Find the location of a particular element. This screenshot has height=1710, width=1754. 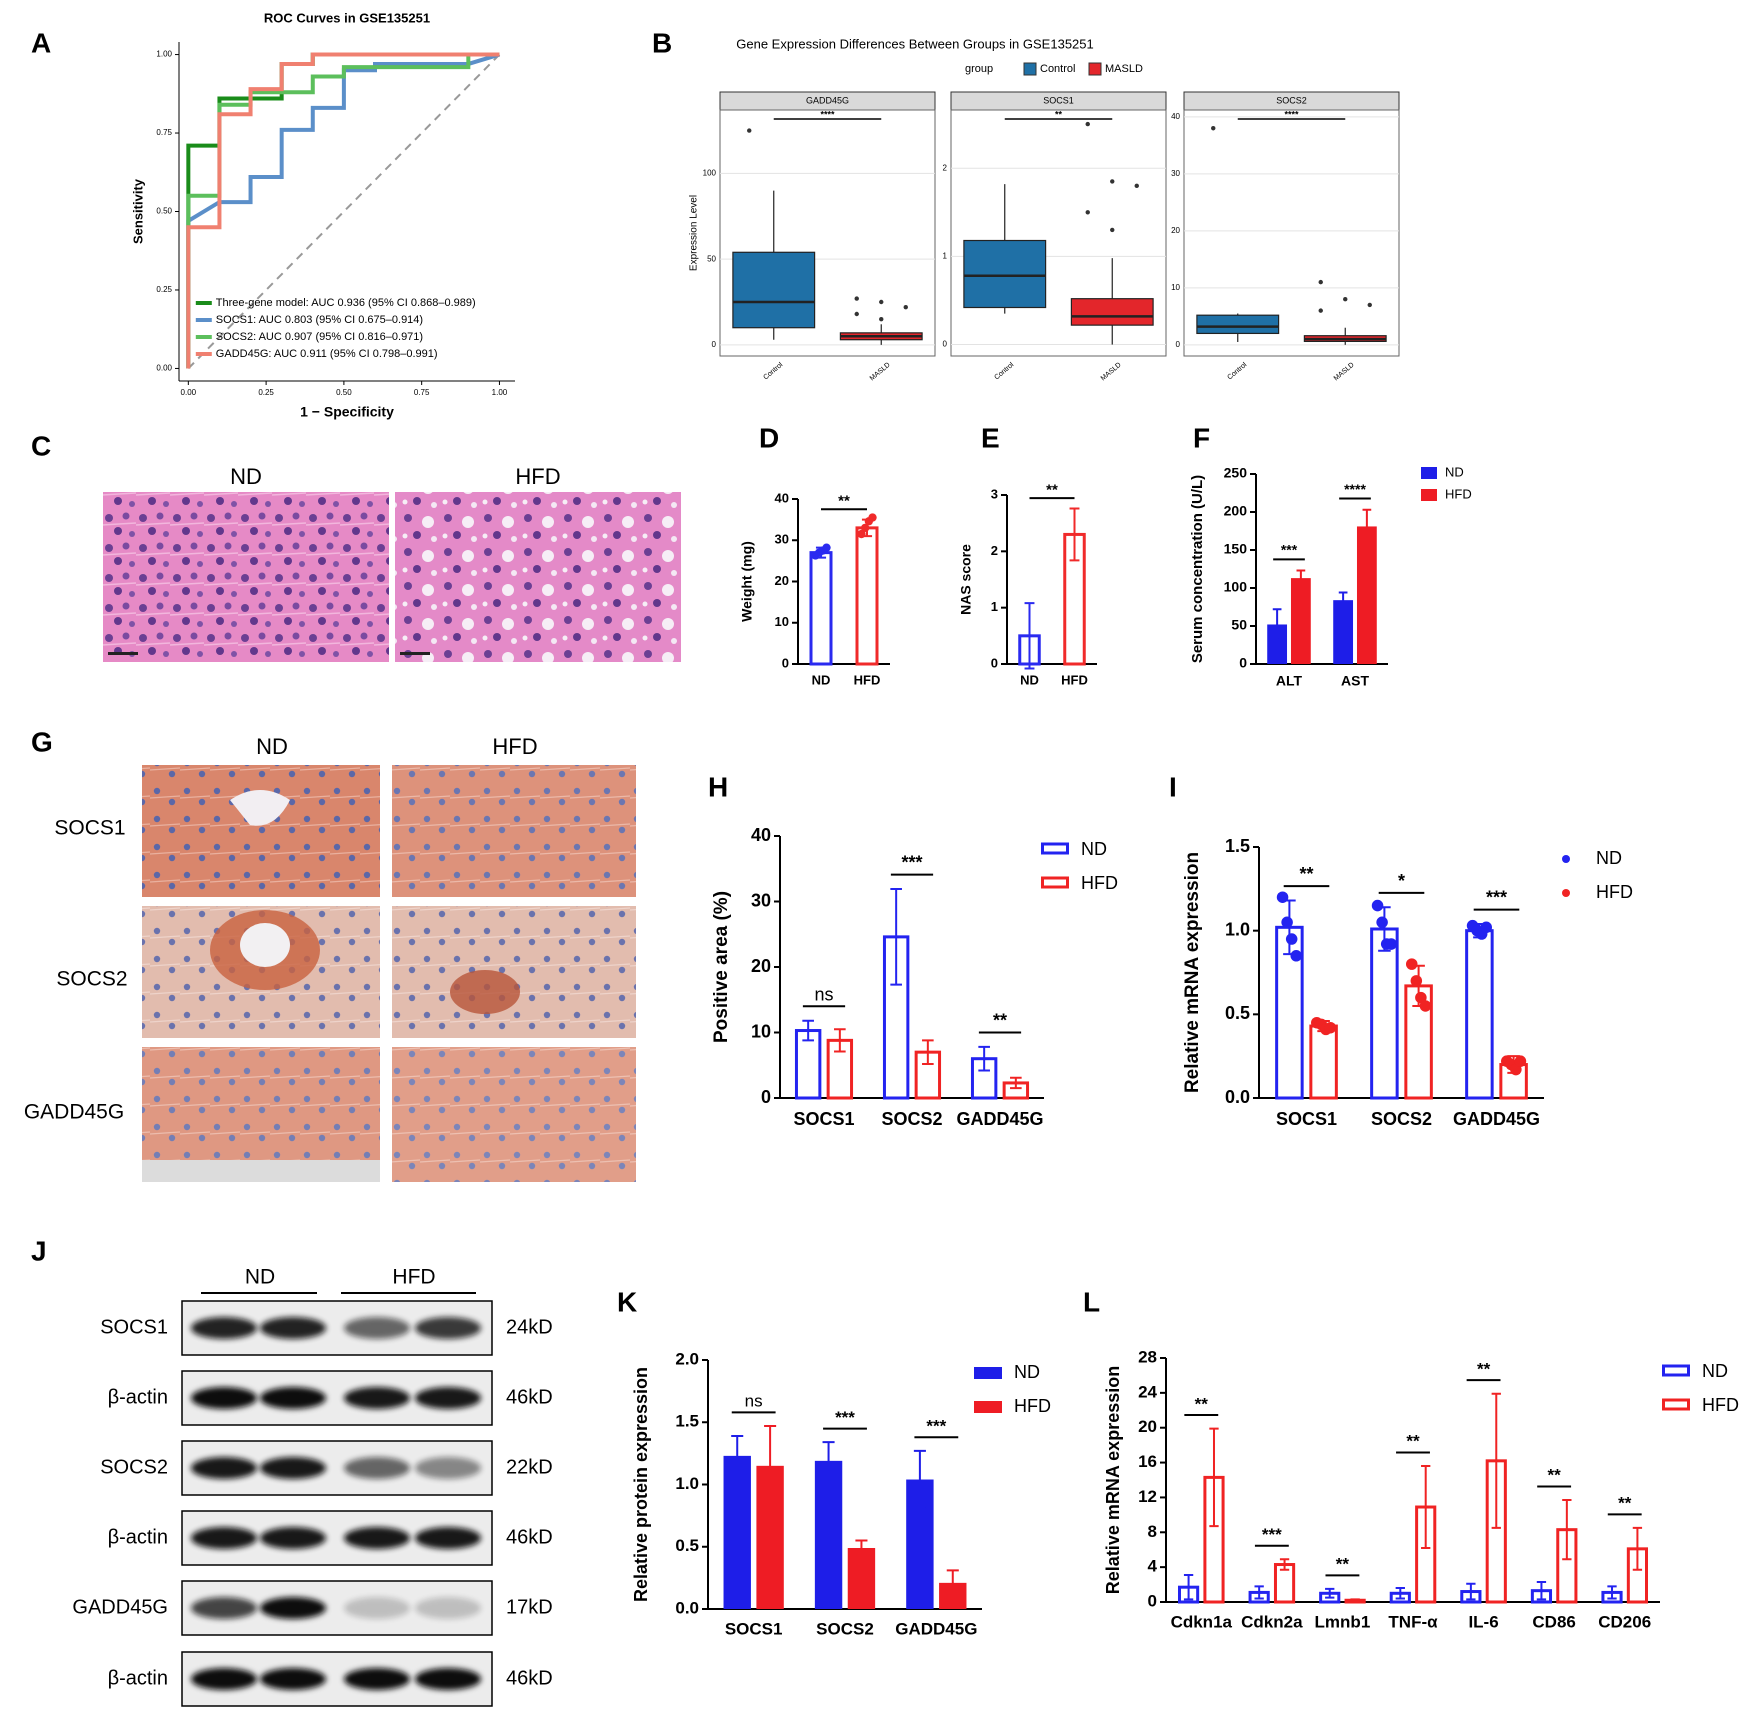

y-axis-label: Relative mRNA expression is located at coordinates (1113, 1480).